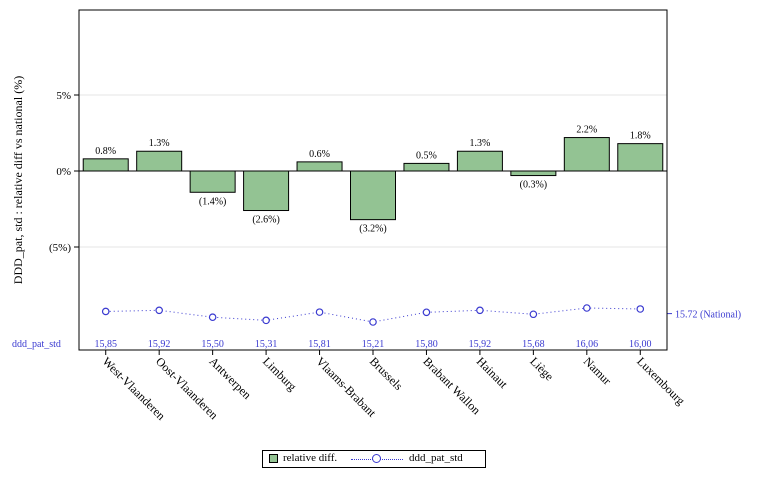 The image size is (768, 480). Describe the element at coordinates (597, 370) in the screenshot. I see `x-tick-label-9: Namur` at that location.